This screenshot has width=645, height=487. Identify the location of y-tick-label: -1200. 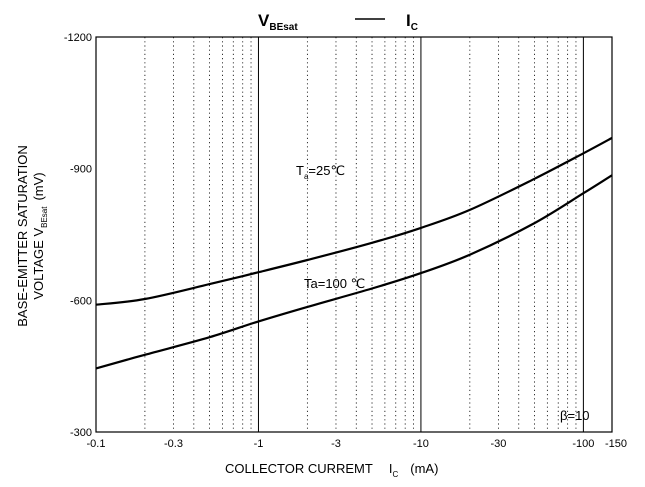
(78, 38).